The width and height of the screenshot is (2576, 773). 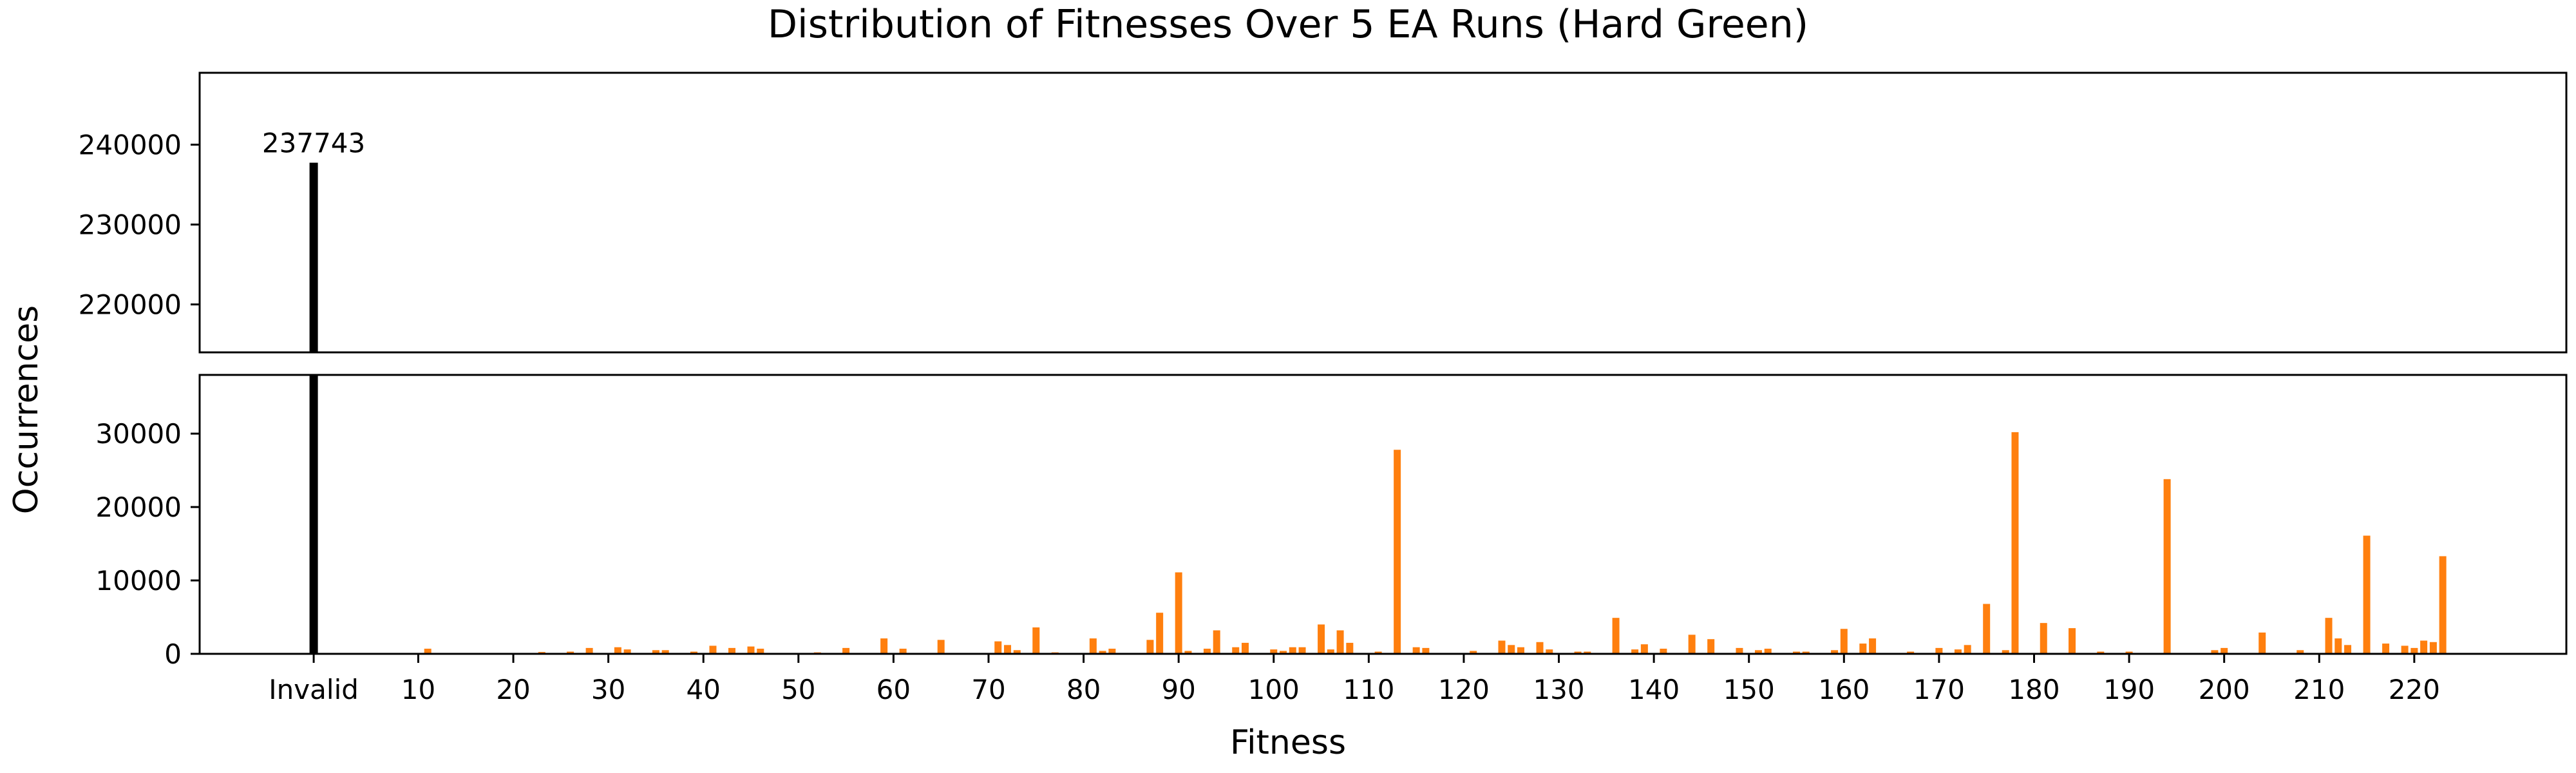 What do you see at coordinates (313, 143) in the screenshot?
I see `invalid-value-label: 237743` at bounding box center [313, 143].